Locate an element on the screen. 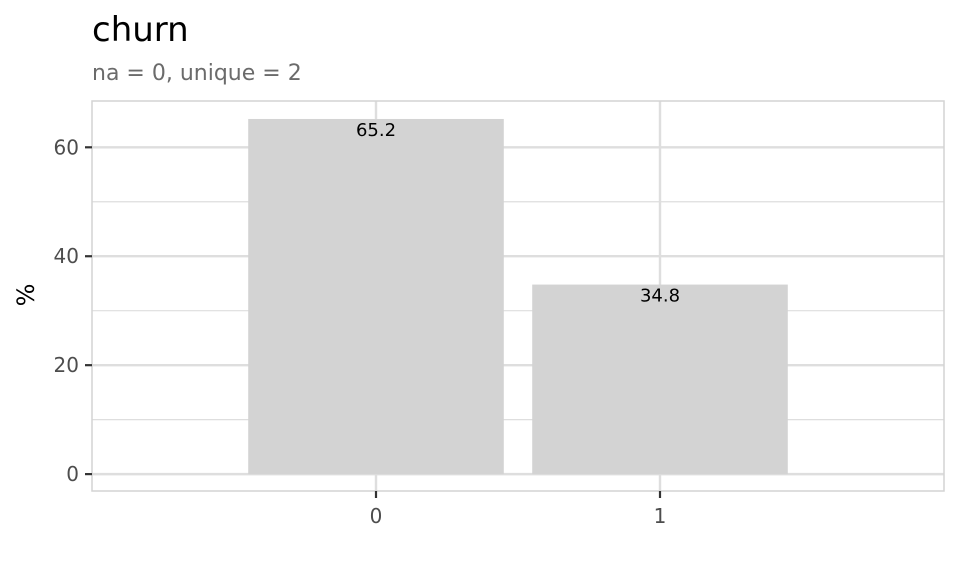  y-tick-label: 40 is located at coordinates (66, 256).